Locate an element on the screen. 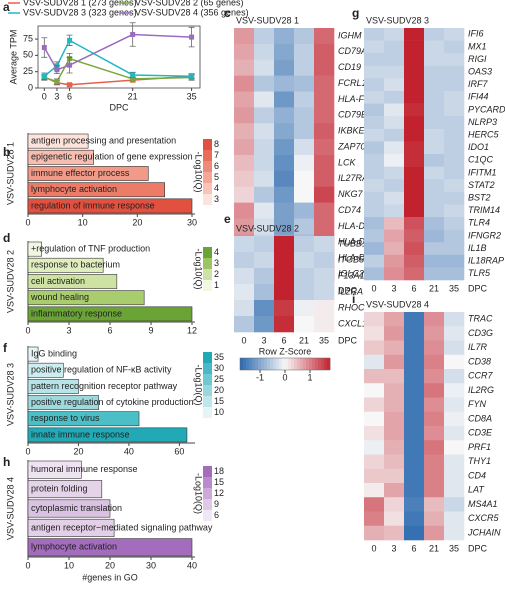  y-axis-label: VSV-SUDV28 4 is located at coordinates (10, 508).